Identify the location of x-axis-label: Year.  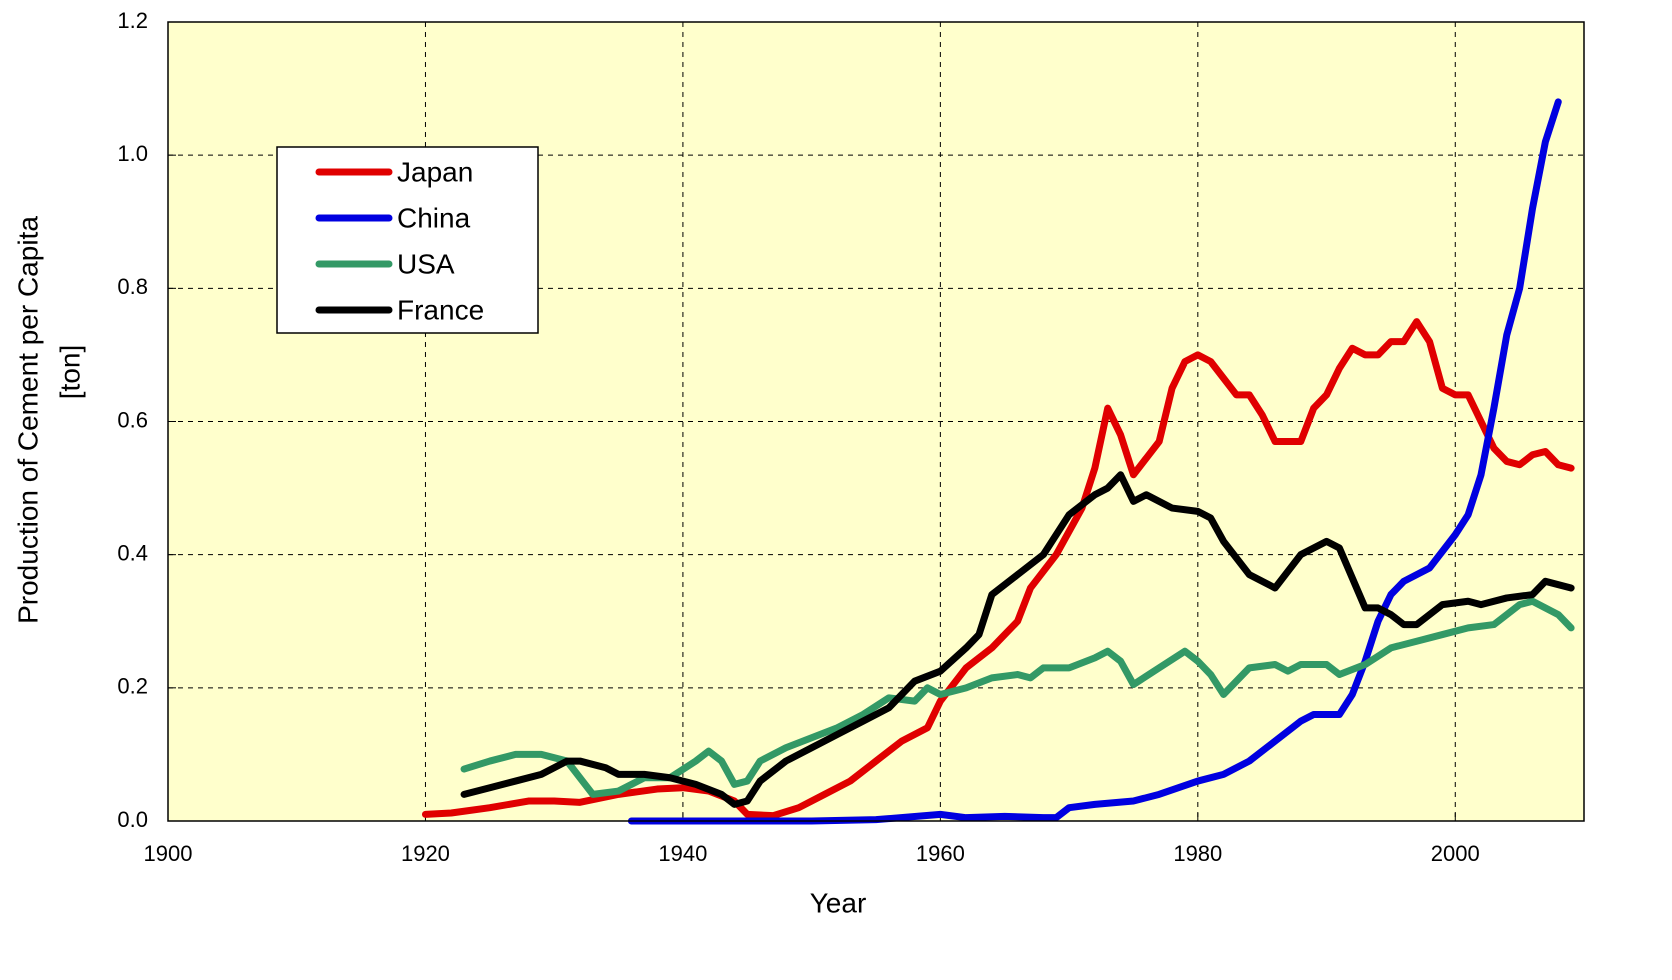
(838, 902).